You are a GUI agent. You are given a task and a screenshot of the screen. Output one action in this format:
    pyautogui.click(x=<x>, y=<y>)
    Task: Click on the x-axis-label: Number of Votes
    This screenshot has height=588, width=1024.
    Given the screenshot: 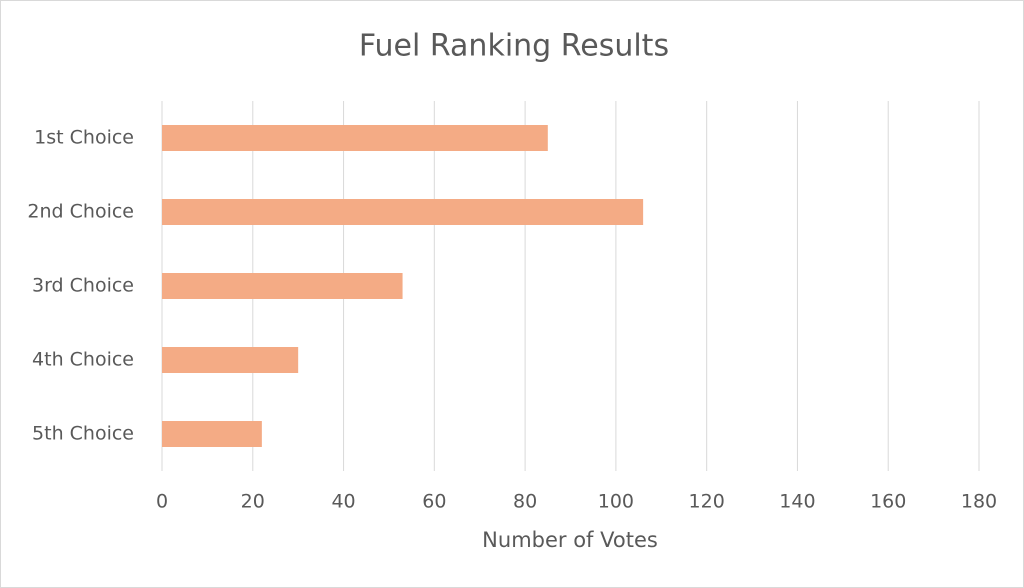 What is the action you would take?
    pyautogui.click(x=570, y=540)
    